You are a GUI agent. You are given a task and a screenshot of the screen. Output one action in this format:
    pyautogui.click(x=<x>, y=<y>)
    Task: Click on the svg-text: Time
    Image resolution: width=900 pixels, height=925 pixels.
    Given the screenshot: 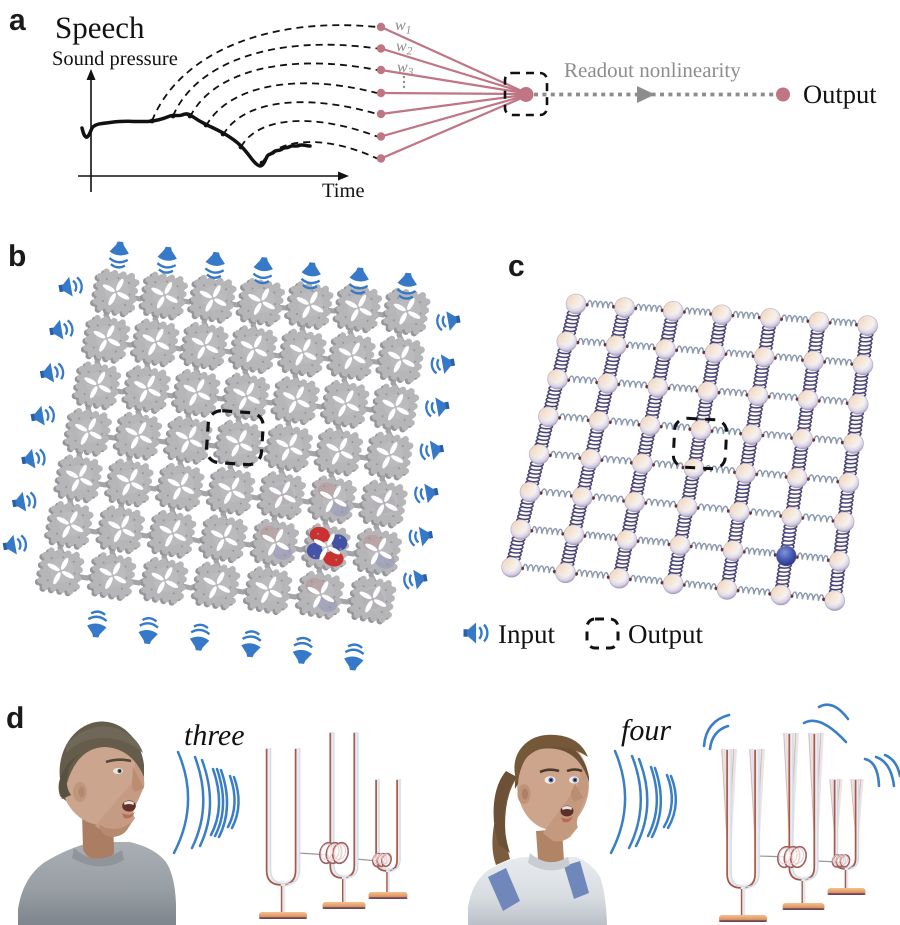 What is the action you would take?
    pyautogui.click(x=343, y=191)
    